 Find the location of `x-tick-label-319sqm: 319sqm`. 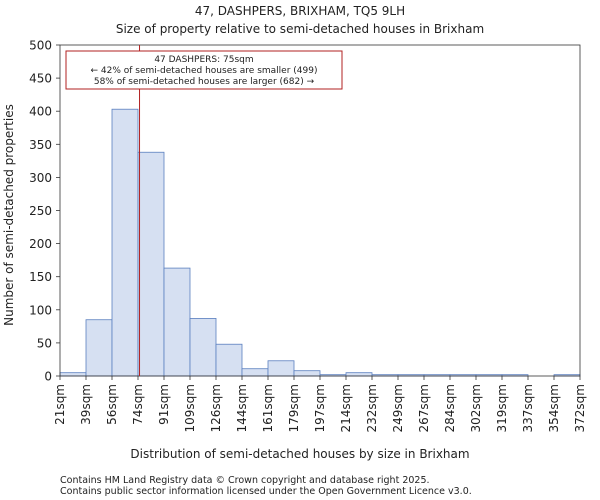

x-tick-label-319sqm: 319sqm is located at coordinates (502, 408).